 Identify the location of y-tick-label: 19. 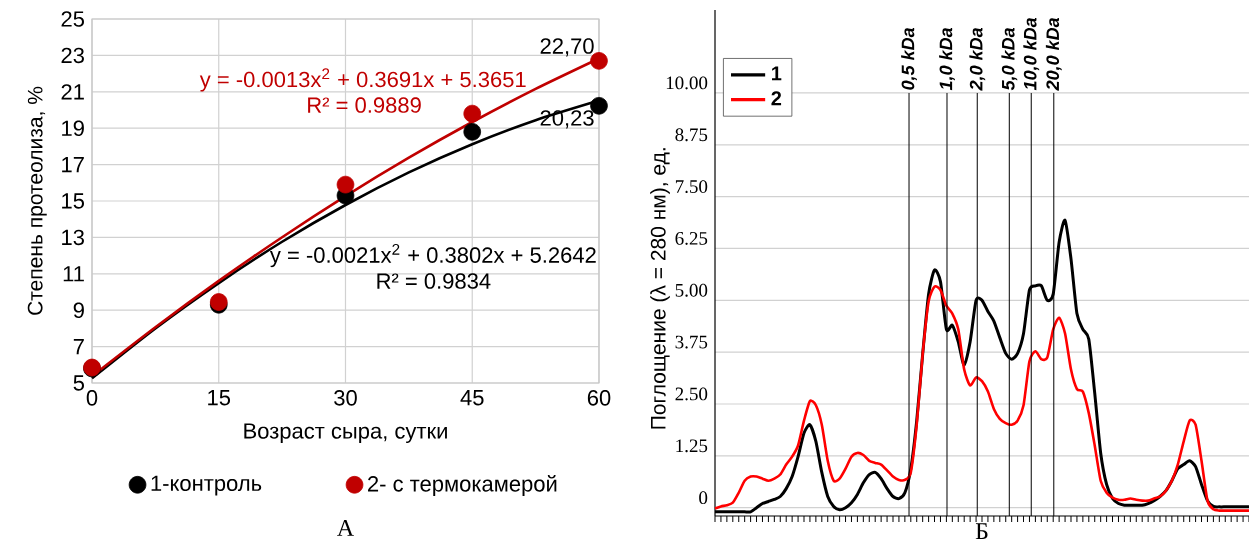
(73, 128).